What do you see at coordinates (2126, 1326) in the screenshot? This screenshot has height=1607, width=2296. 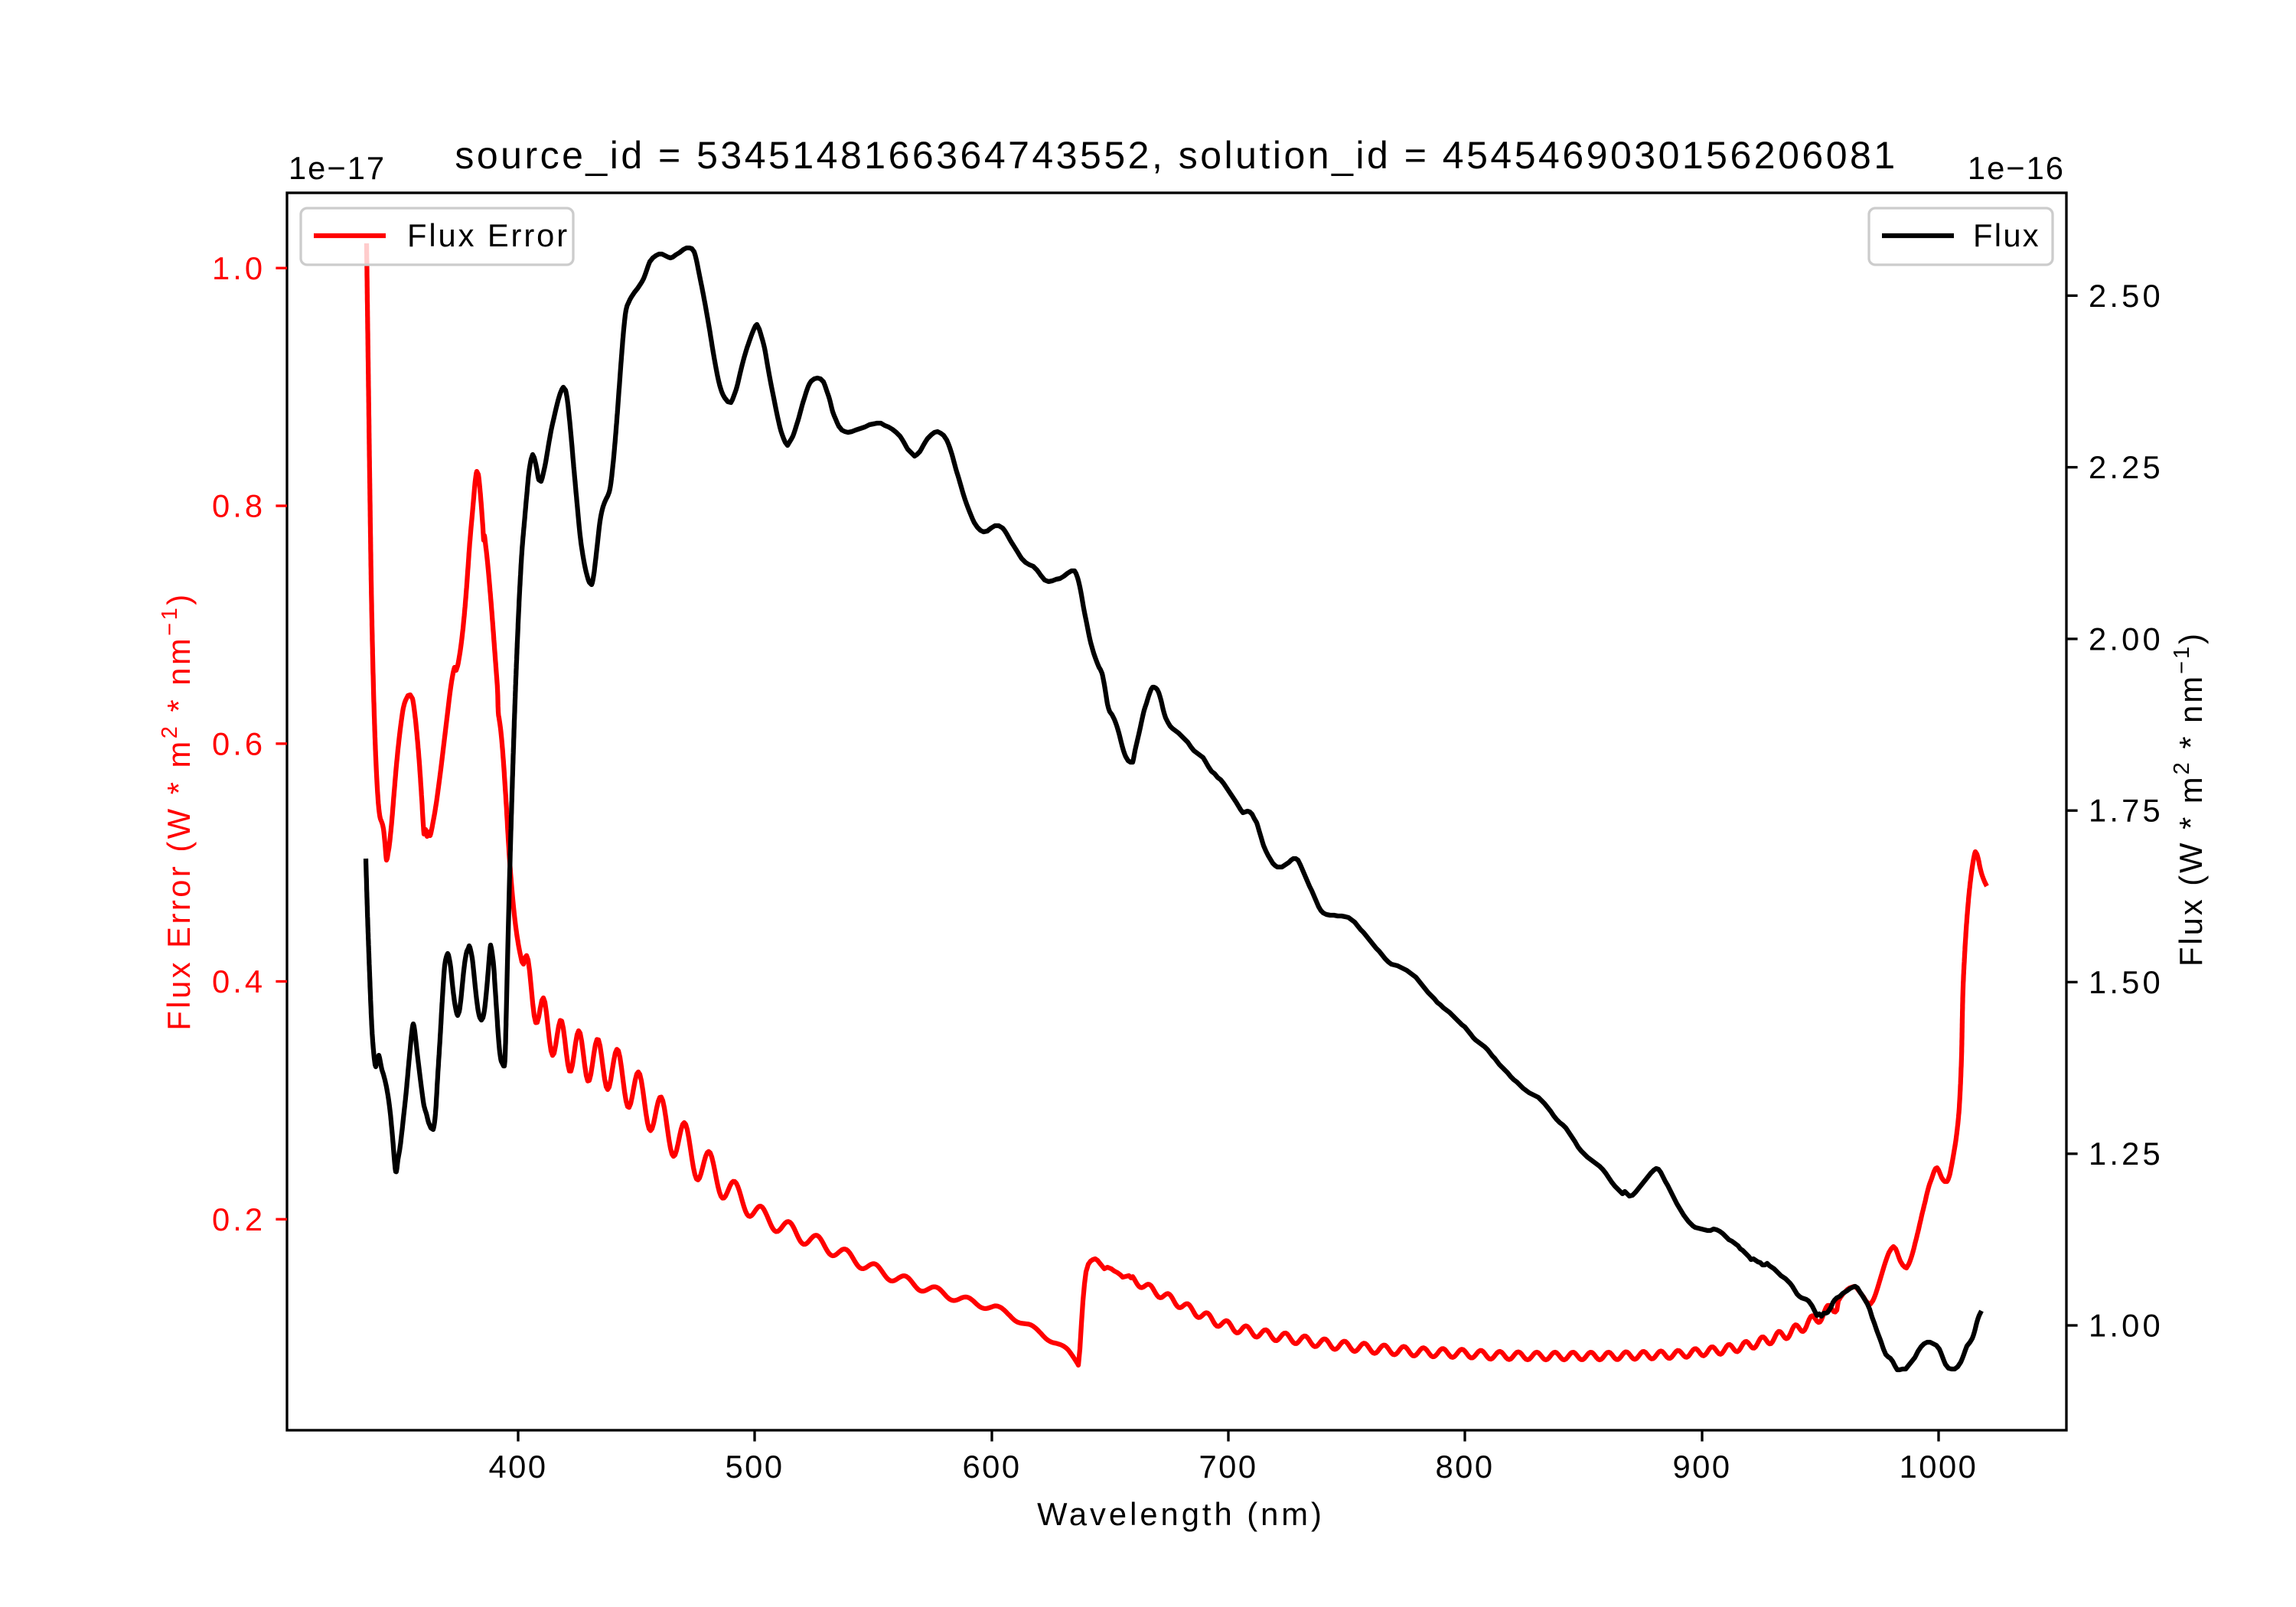 I see `svg-text: 1.00` at bounding box center [2126, 1326].